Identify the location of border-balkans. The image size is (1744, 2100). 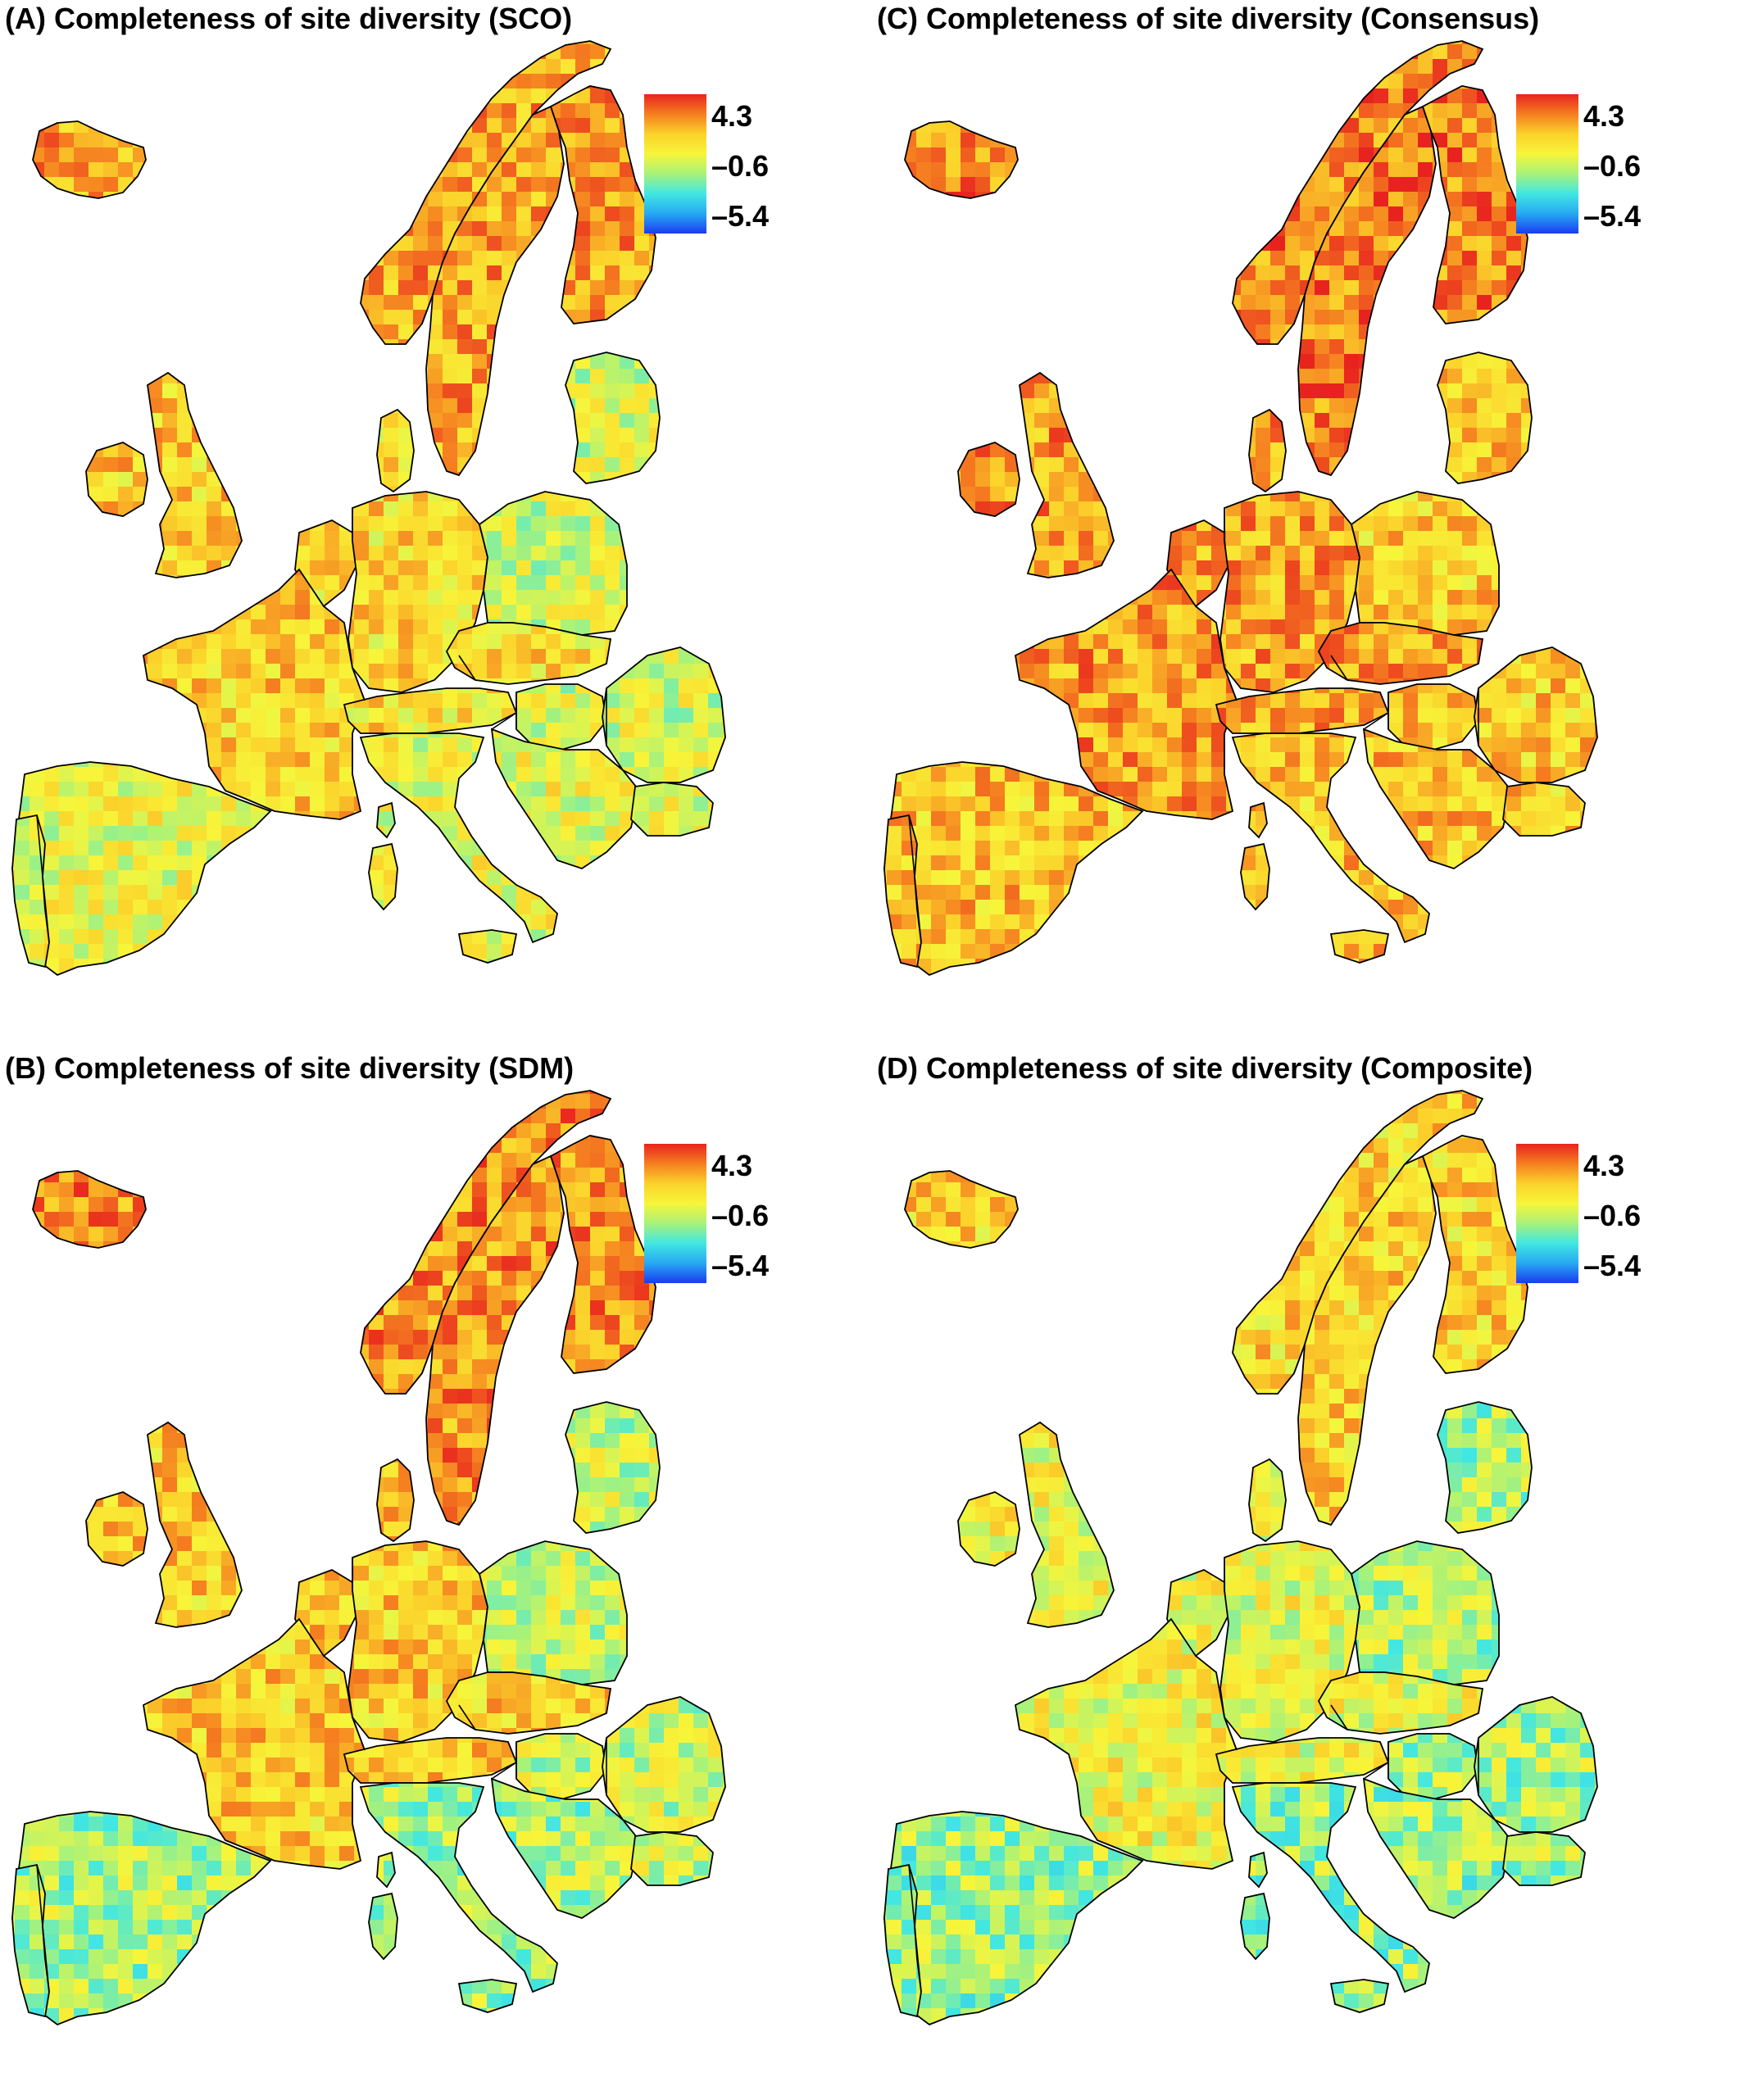
(1437, 1848).